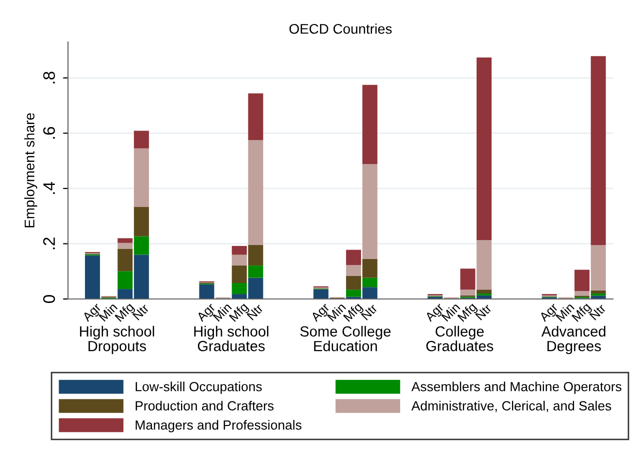 The image size is (631, 464). I want to click on legend-label: Production and Crafters, so click(205, 405).